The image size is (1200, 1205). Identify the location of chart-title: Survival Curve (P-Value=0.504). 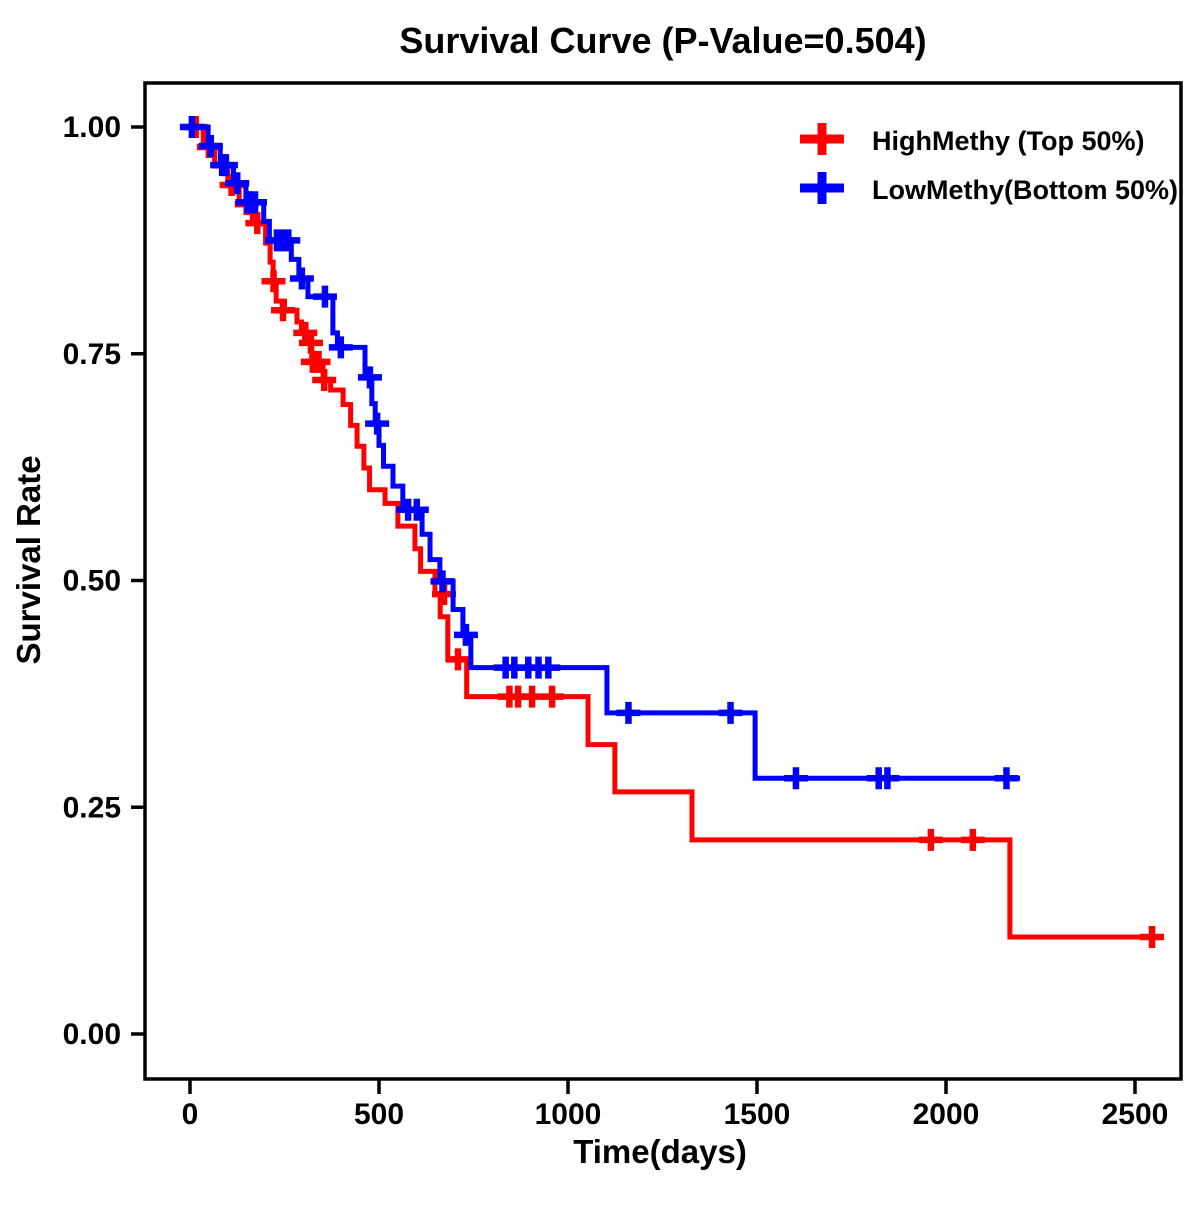
(662, 40).